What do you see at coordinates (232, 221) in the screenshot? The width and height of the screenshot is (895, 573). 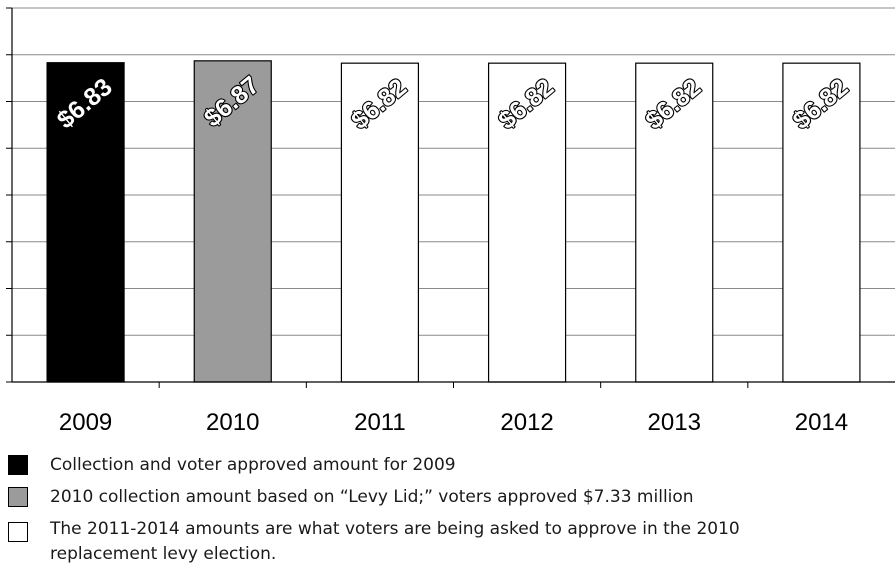 I see `bar-2010` at bounding box center [232, 221].